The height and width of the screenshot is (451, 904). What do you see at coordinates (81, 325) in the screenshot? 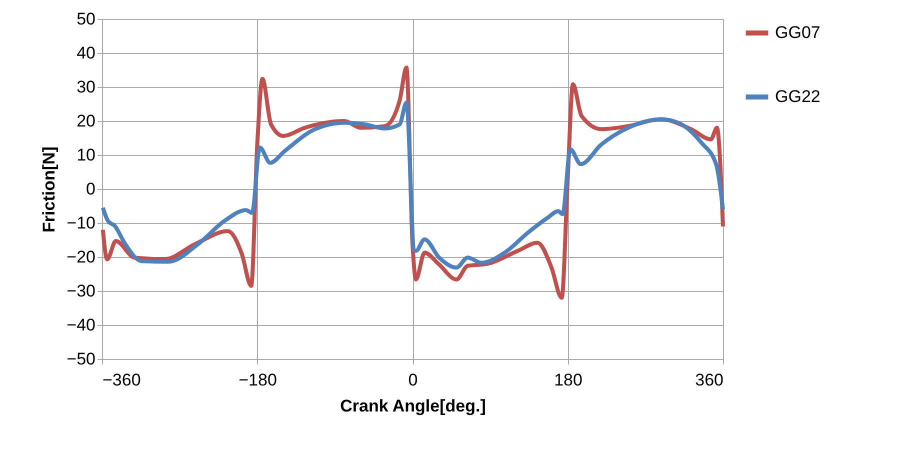
I see `y-tick-label: −40` at bounding box center [81, 325].